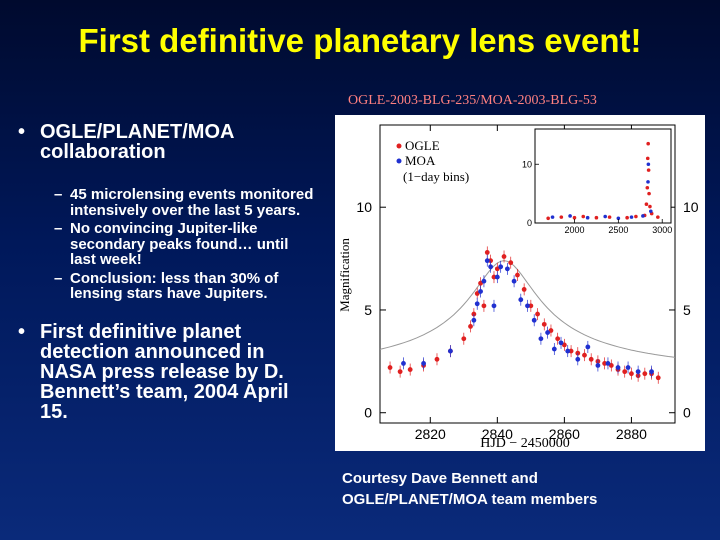 This screenshot has height=540, width=720. What do you see at coordinates (687, 310) in the screenshot?
I see `y-tick-label-right: 5` at bounding box center [687, 310].